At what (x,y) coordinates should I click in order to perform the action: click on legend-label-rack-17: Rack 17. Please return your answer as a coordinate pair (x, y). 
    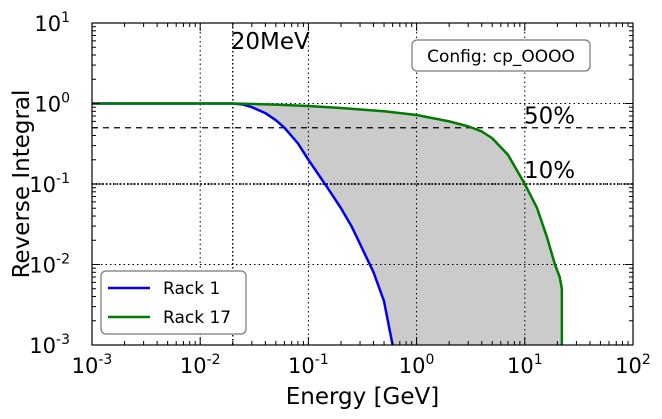
    Looking at the image, I should click on (197, 318).